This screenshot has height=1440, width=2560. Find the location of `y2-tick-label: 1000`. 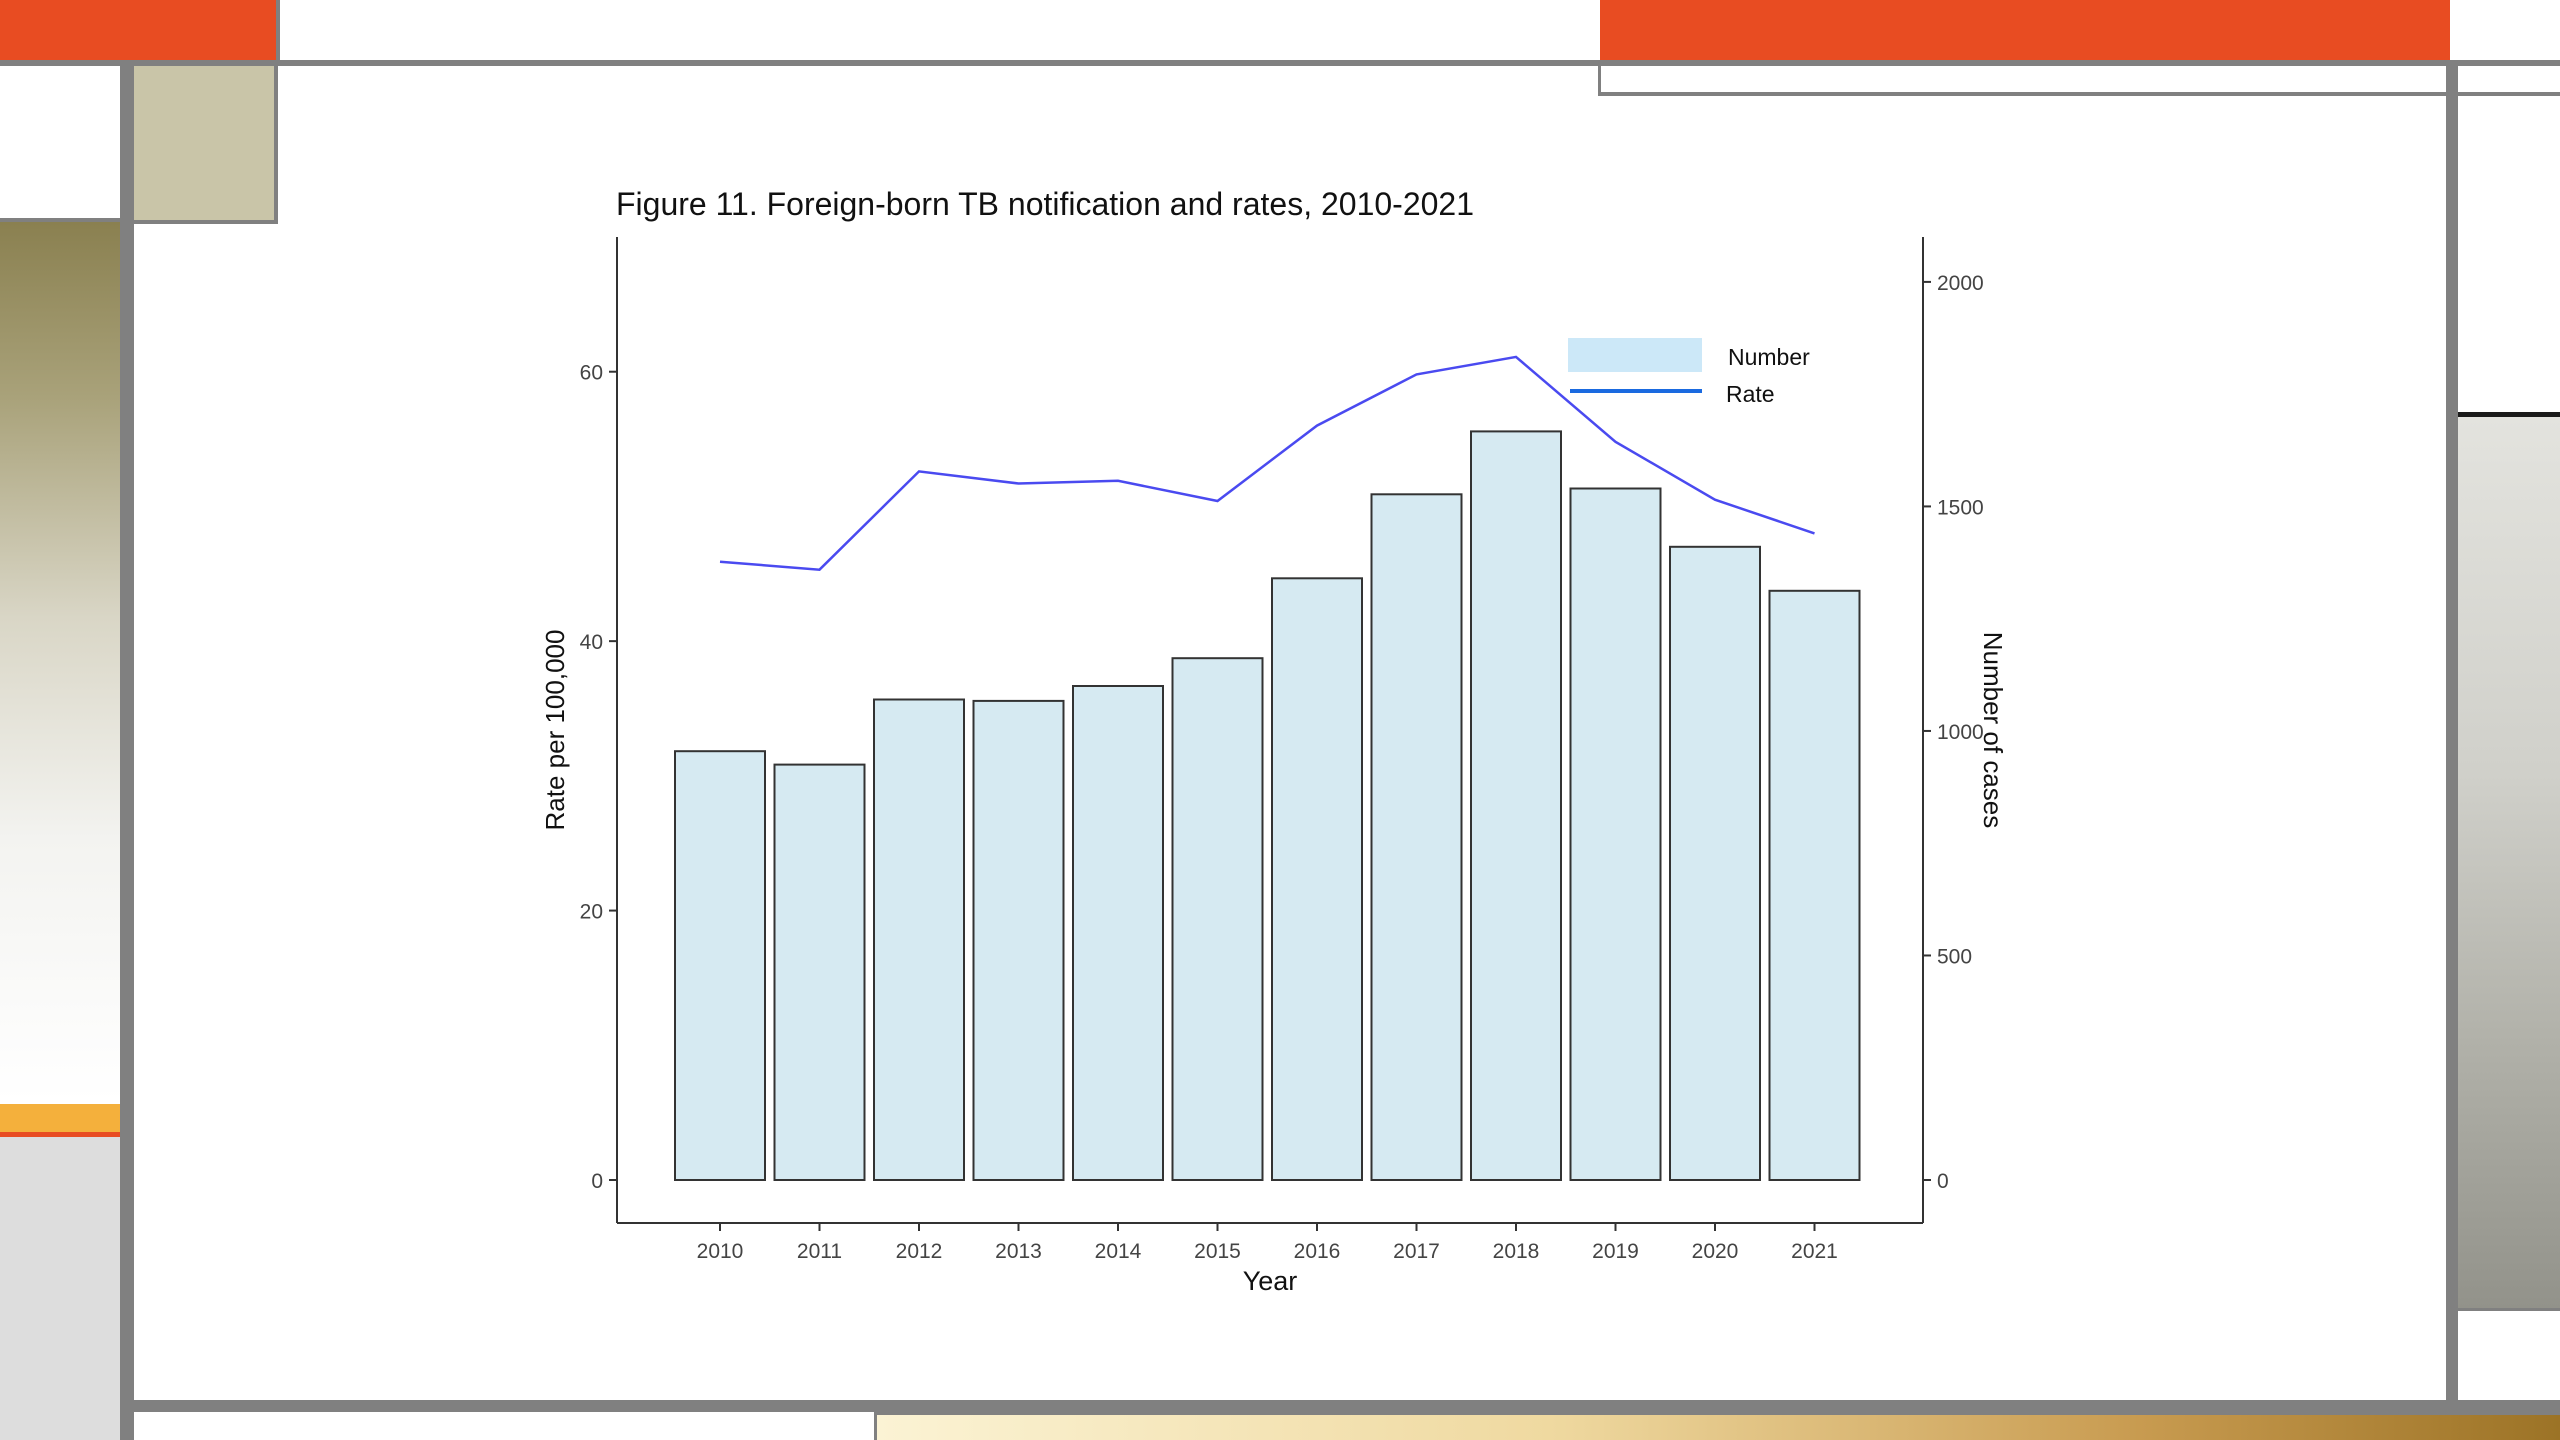

y2-tick-label: 1000 is located at coordinates (1960, 732).